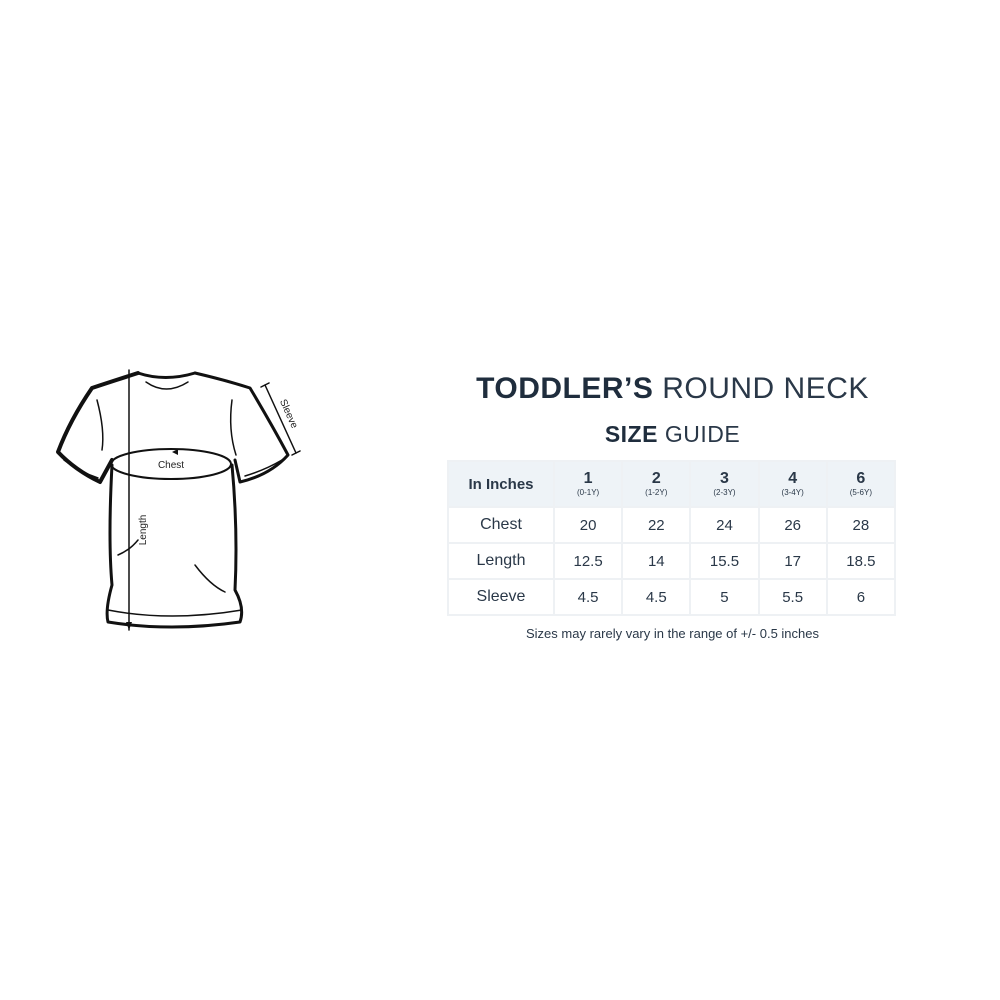 The image size is (1000, 1000). What do you see at coordinates (724, 478) in the screenshot?
I see `size-number: 3` at bounding box center [724, 478].